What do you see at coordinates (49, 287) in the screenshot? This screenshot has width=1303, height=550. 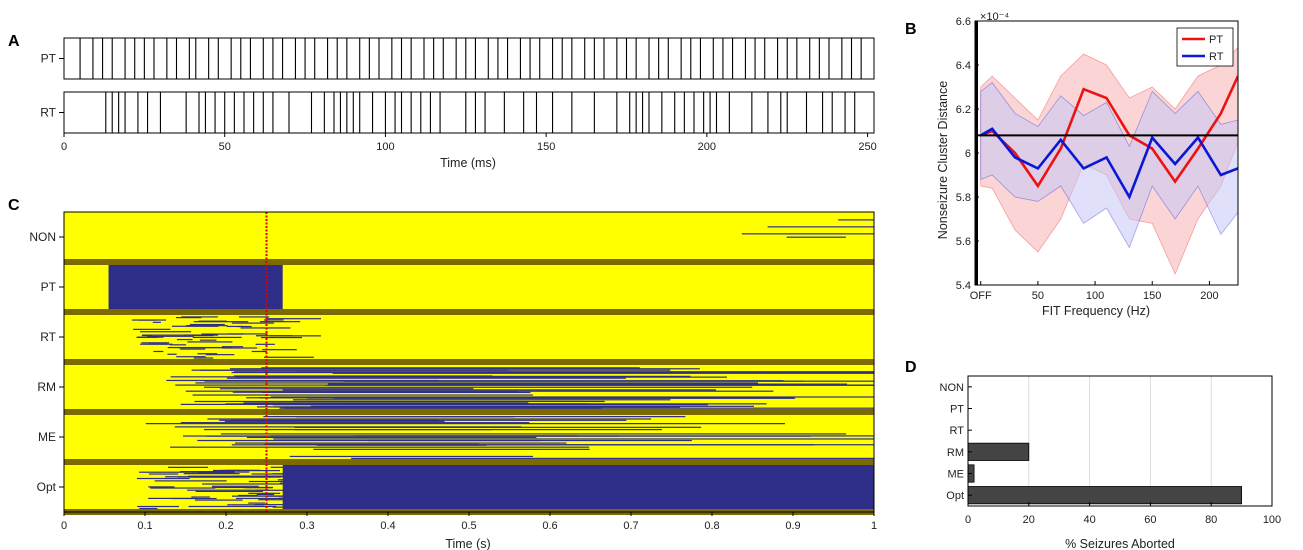 I see `heatmap-group-label-PT: PT` at bounding box center [49, 287].